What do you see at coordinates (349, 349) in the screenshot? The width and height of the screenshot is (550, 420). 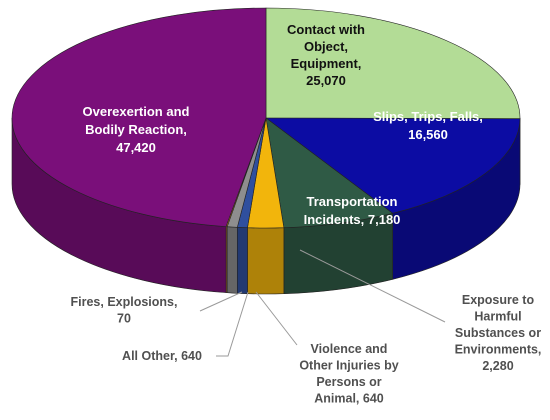 I see `label-violence-line: Violence and` at bounding box center [349, 349].